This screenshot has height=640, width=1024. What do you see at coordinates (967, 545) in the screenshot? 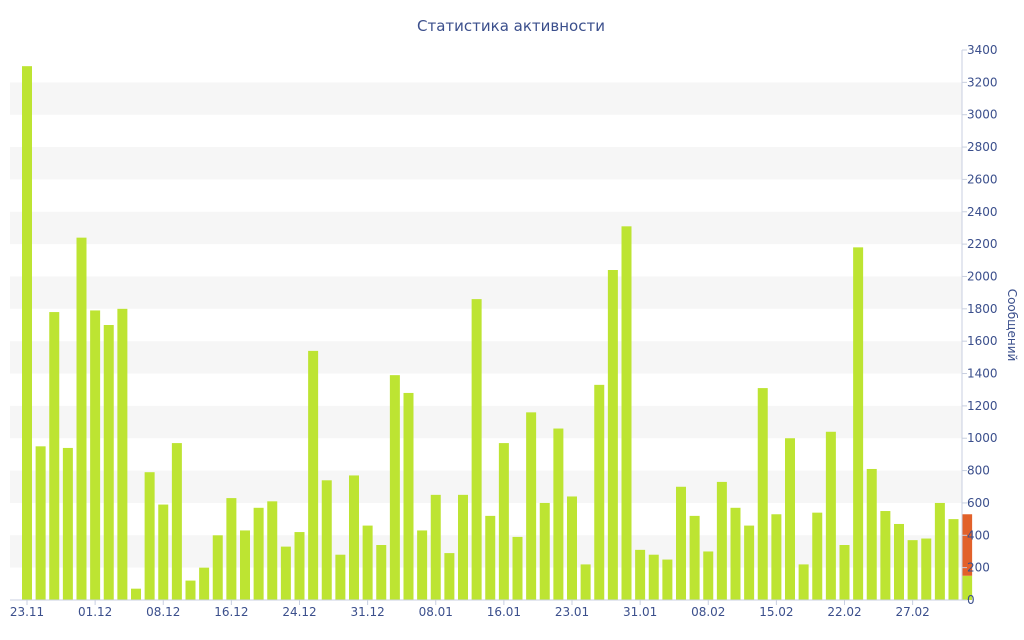
I see `bar-highlight` at bounding box center [967, 545].